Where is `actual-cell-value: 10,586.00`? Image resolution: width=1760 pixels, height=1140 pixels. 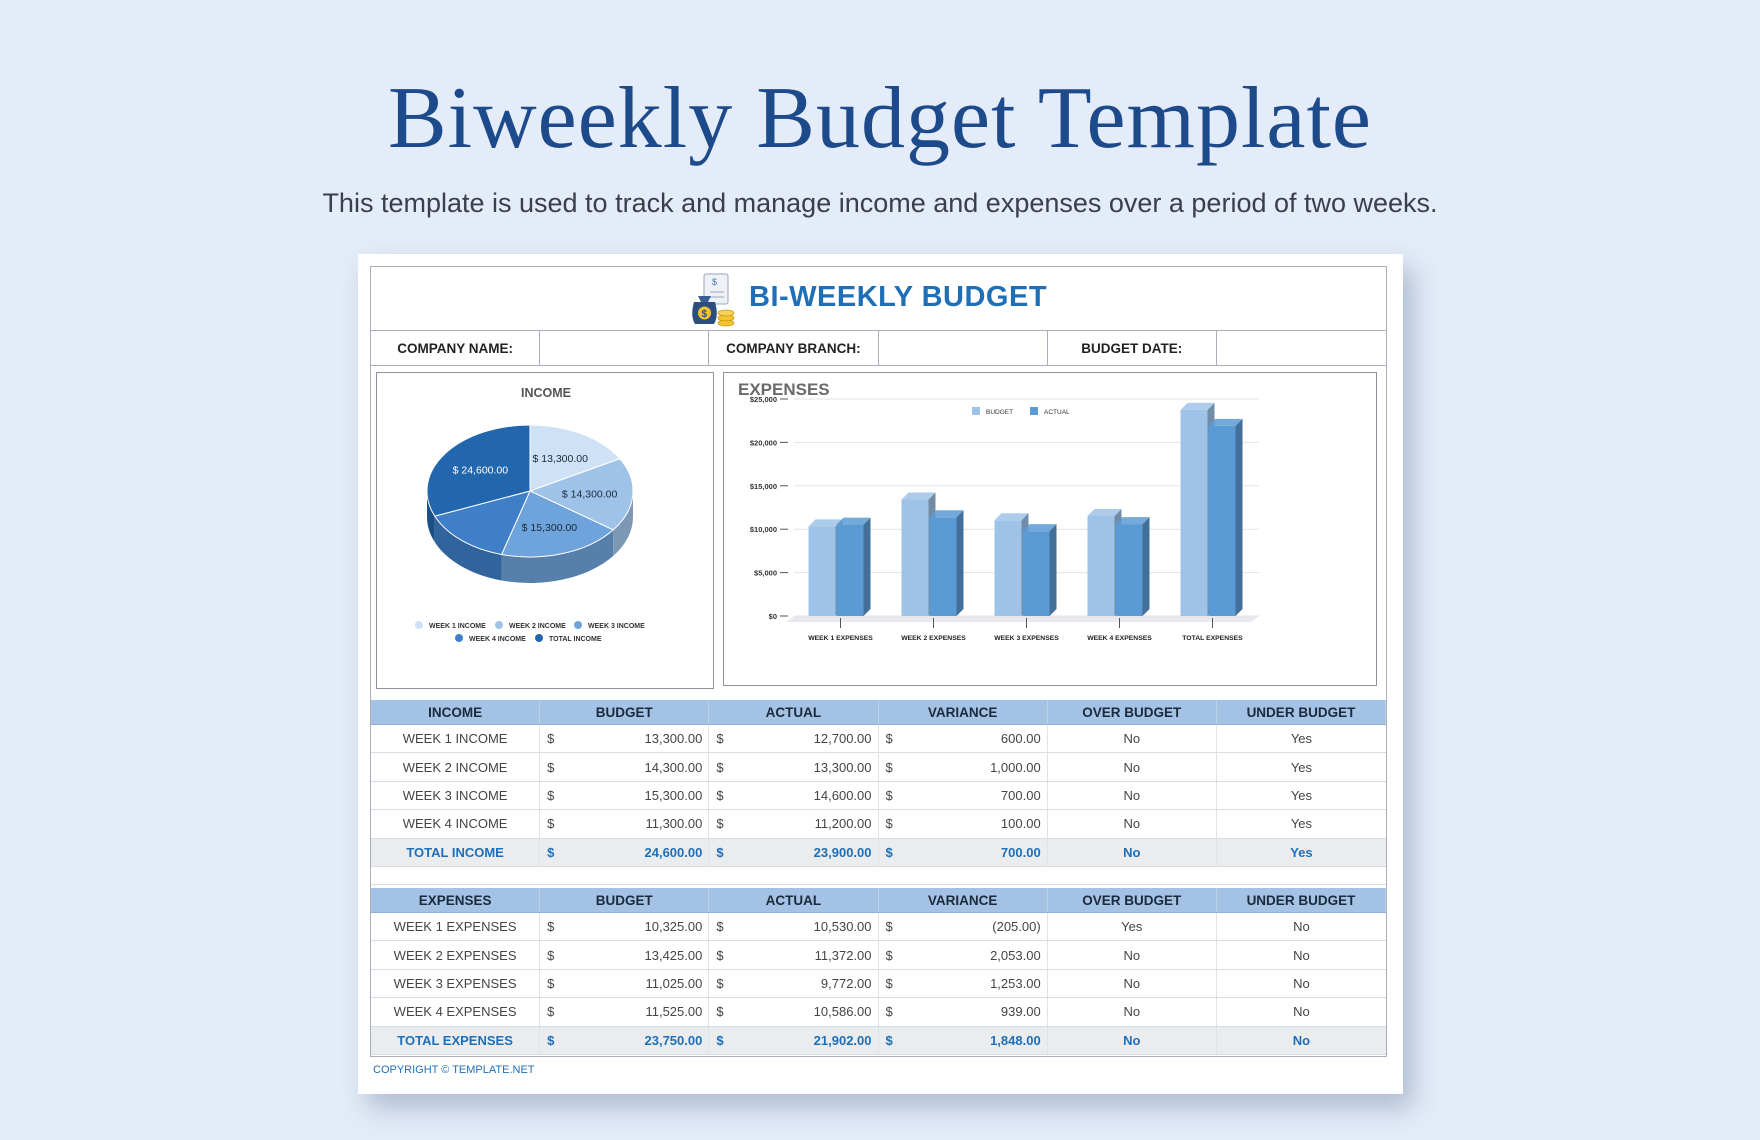
actual-cell-value: 10,586.00 is located at coordinates (842, 1012).